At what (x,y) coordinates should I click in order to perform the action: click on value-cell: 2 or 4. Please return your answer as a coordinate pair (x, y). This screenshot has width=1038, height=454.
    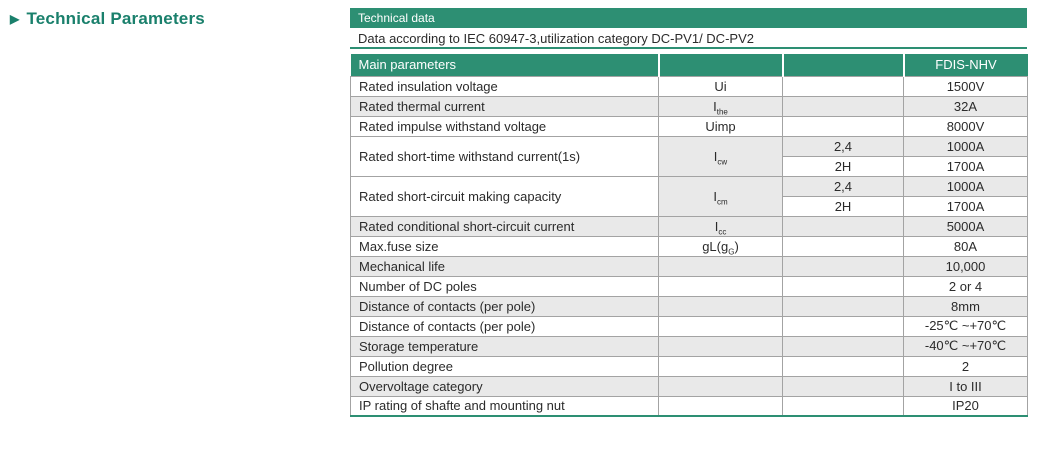
    Looking at the image, I should click on (965, 286).